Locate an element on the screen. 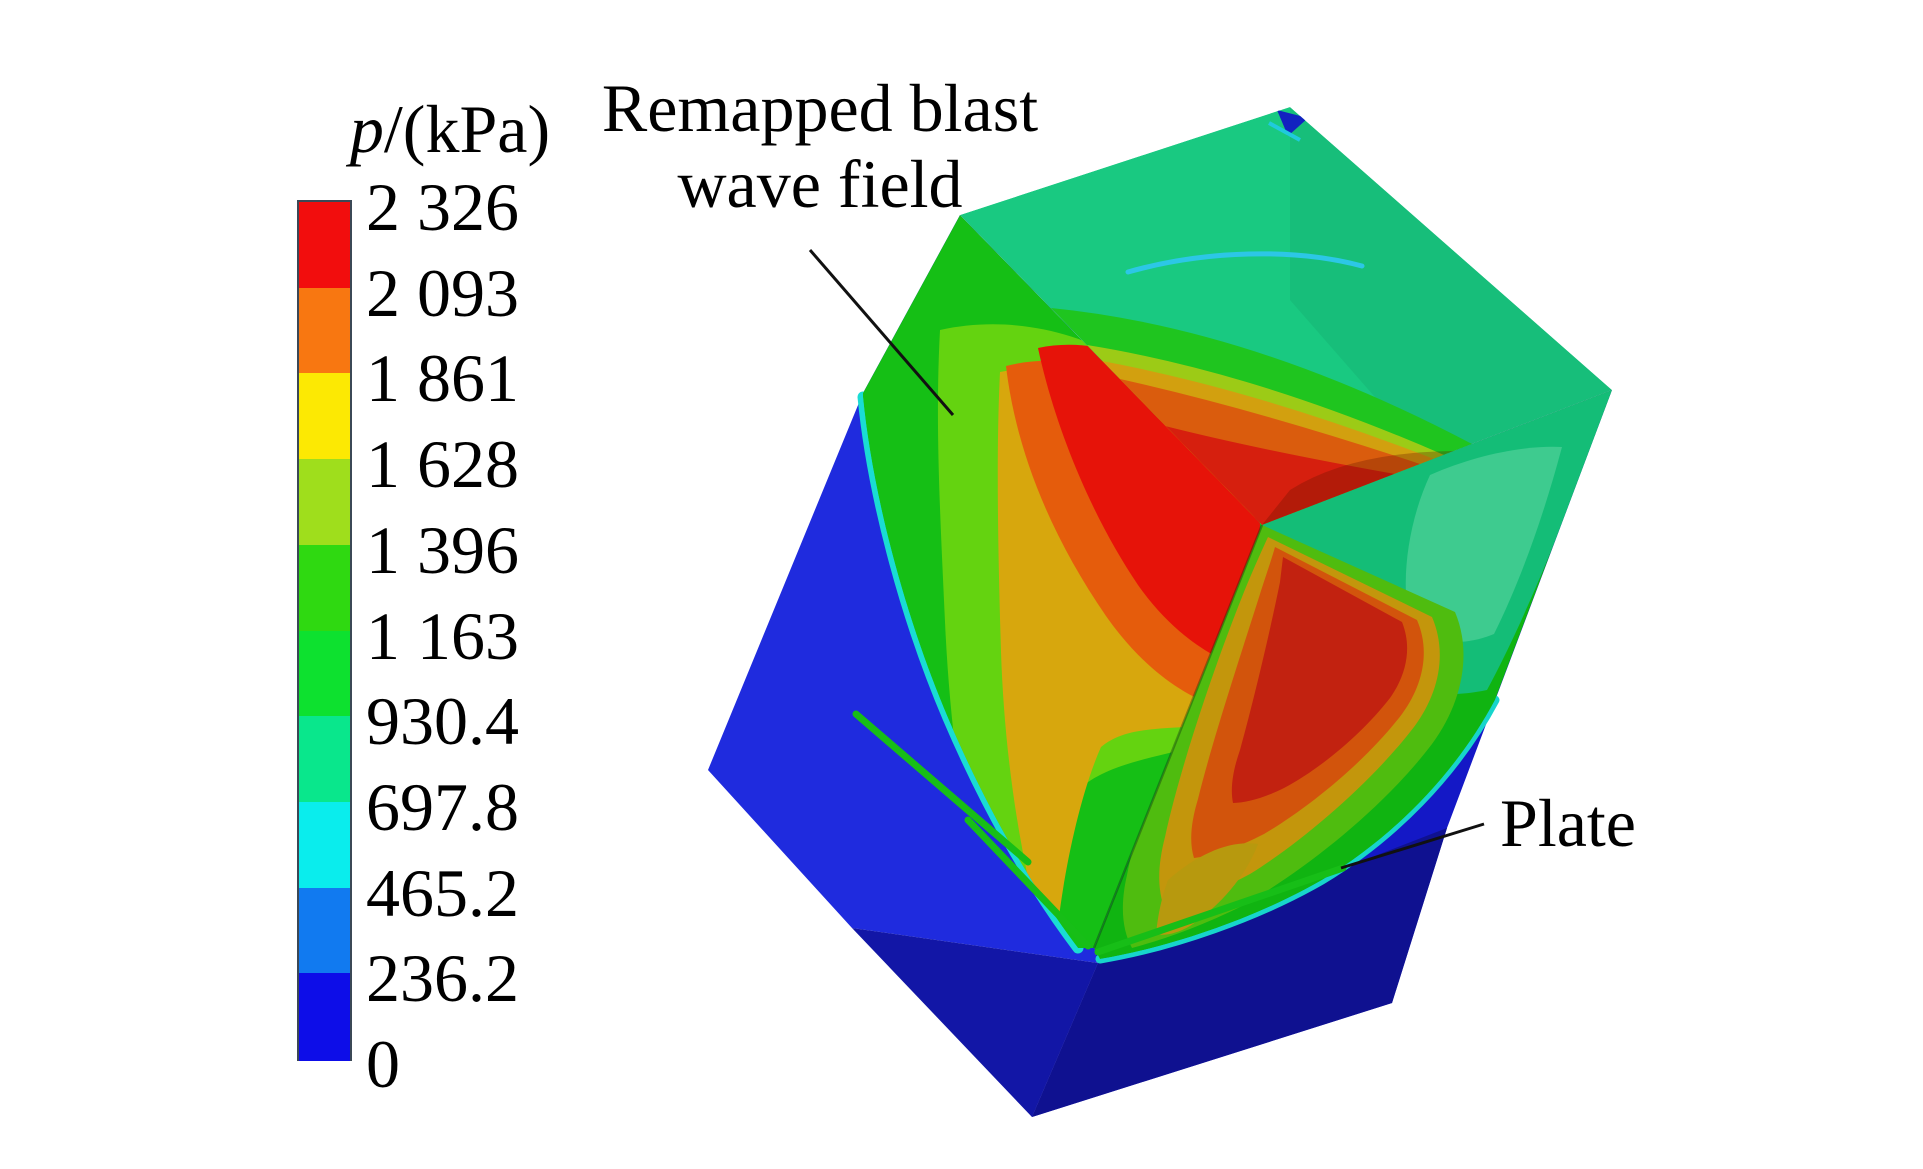 This screenshot has height=1169, width=1923. colorbar-tick-label: 1 396 is located at coordinates (442, 549).